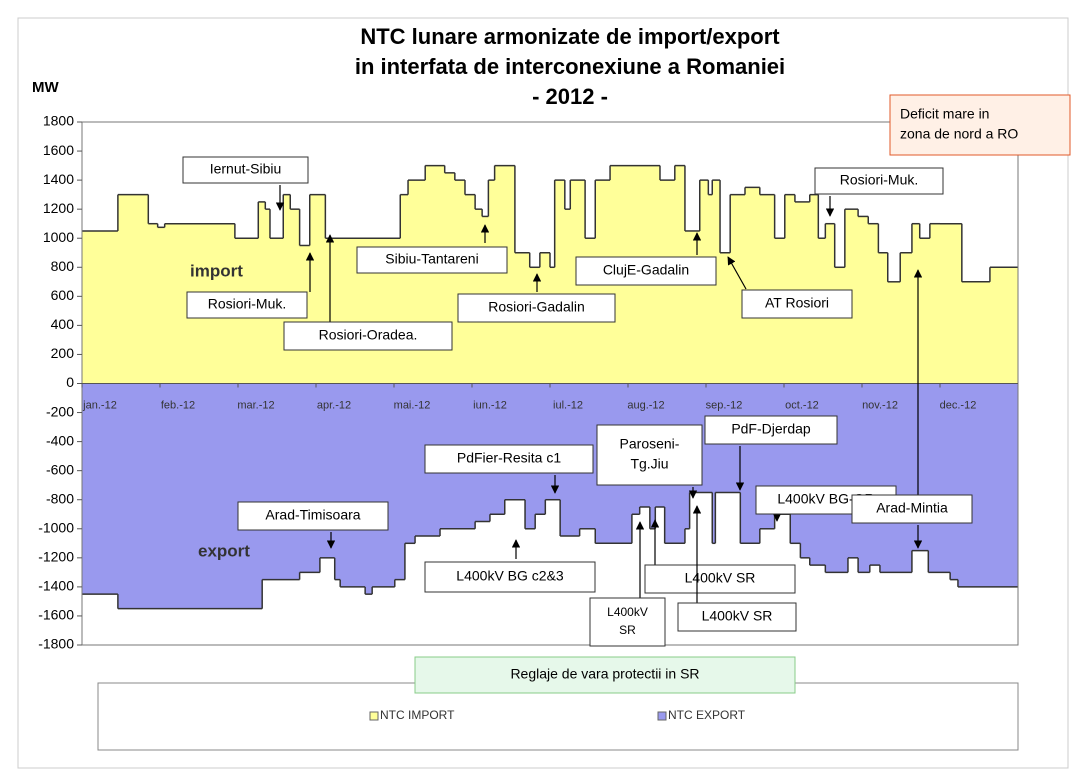  What do you see at coordinates (56, 586) in the screenshot?
I see `y-tick-label: -1400` at bounding box center [56, 586].